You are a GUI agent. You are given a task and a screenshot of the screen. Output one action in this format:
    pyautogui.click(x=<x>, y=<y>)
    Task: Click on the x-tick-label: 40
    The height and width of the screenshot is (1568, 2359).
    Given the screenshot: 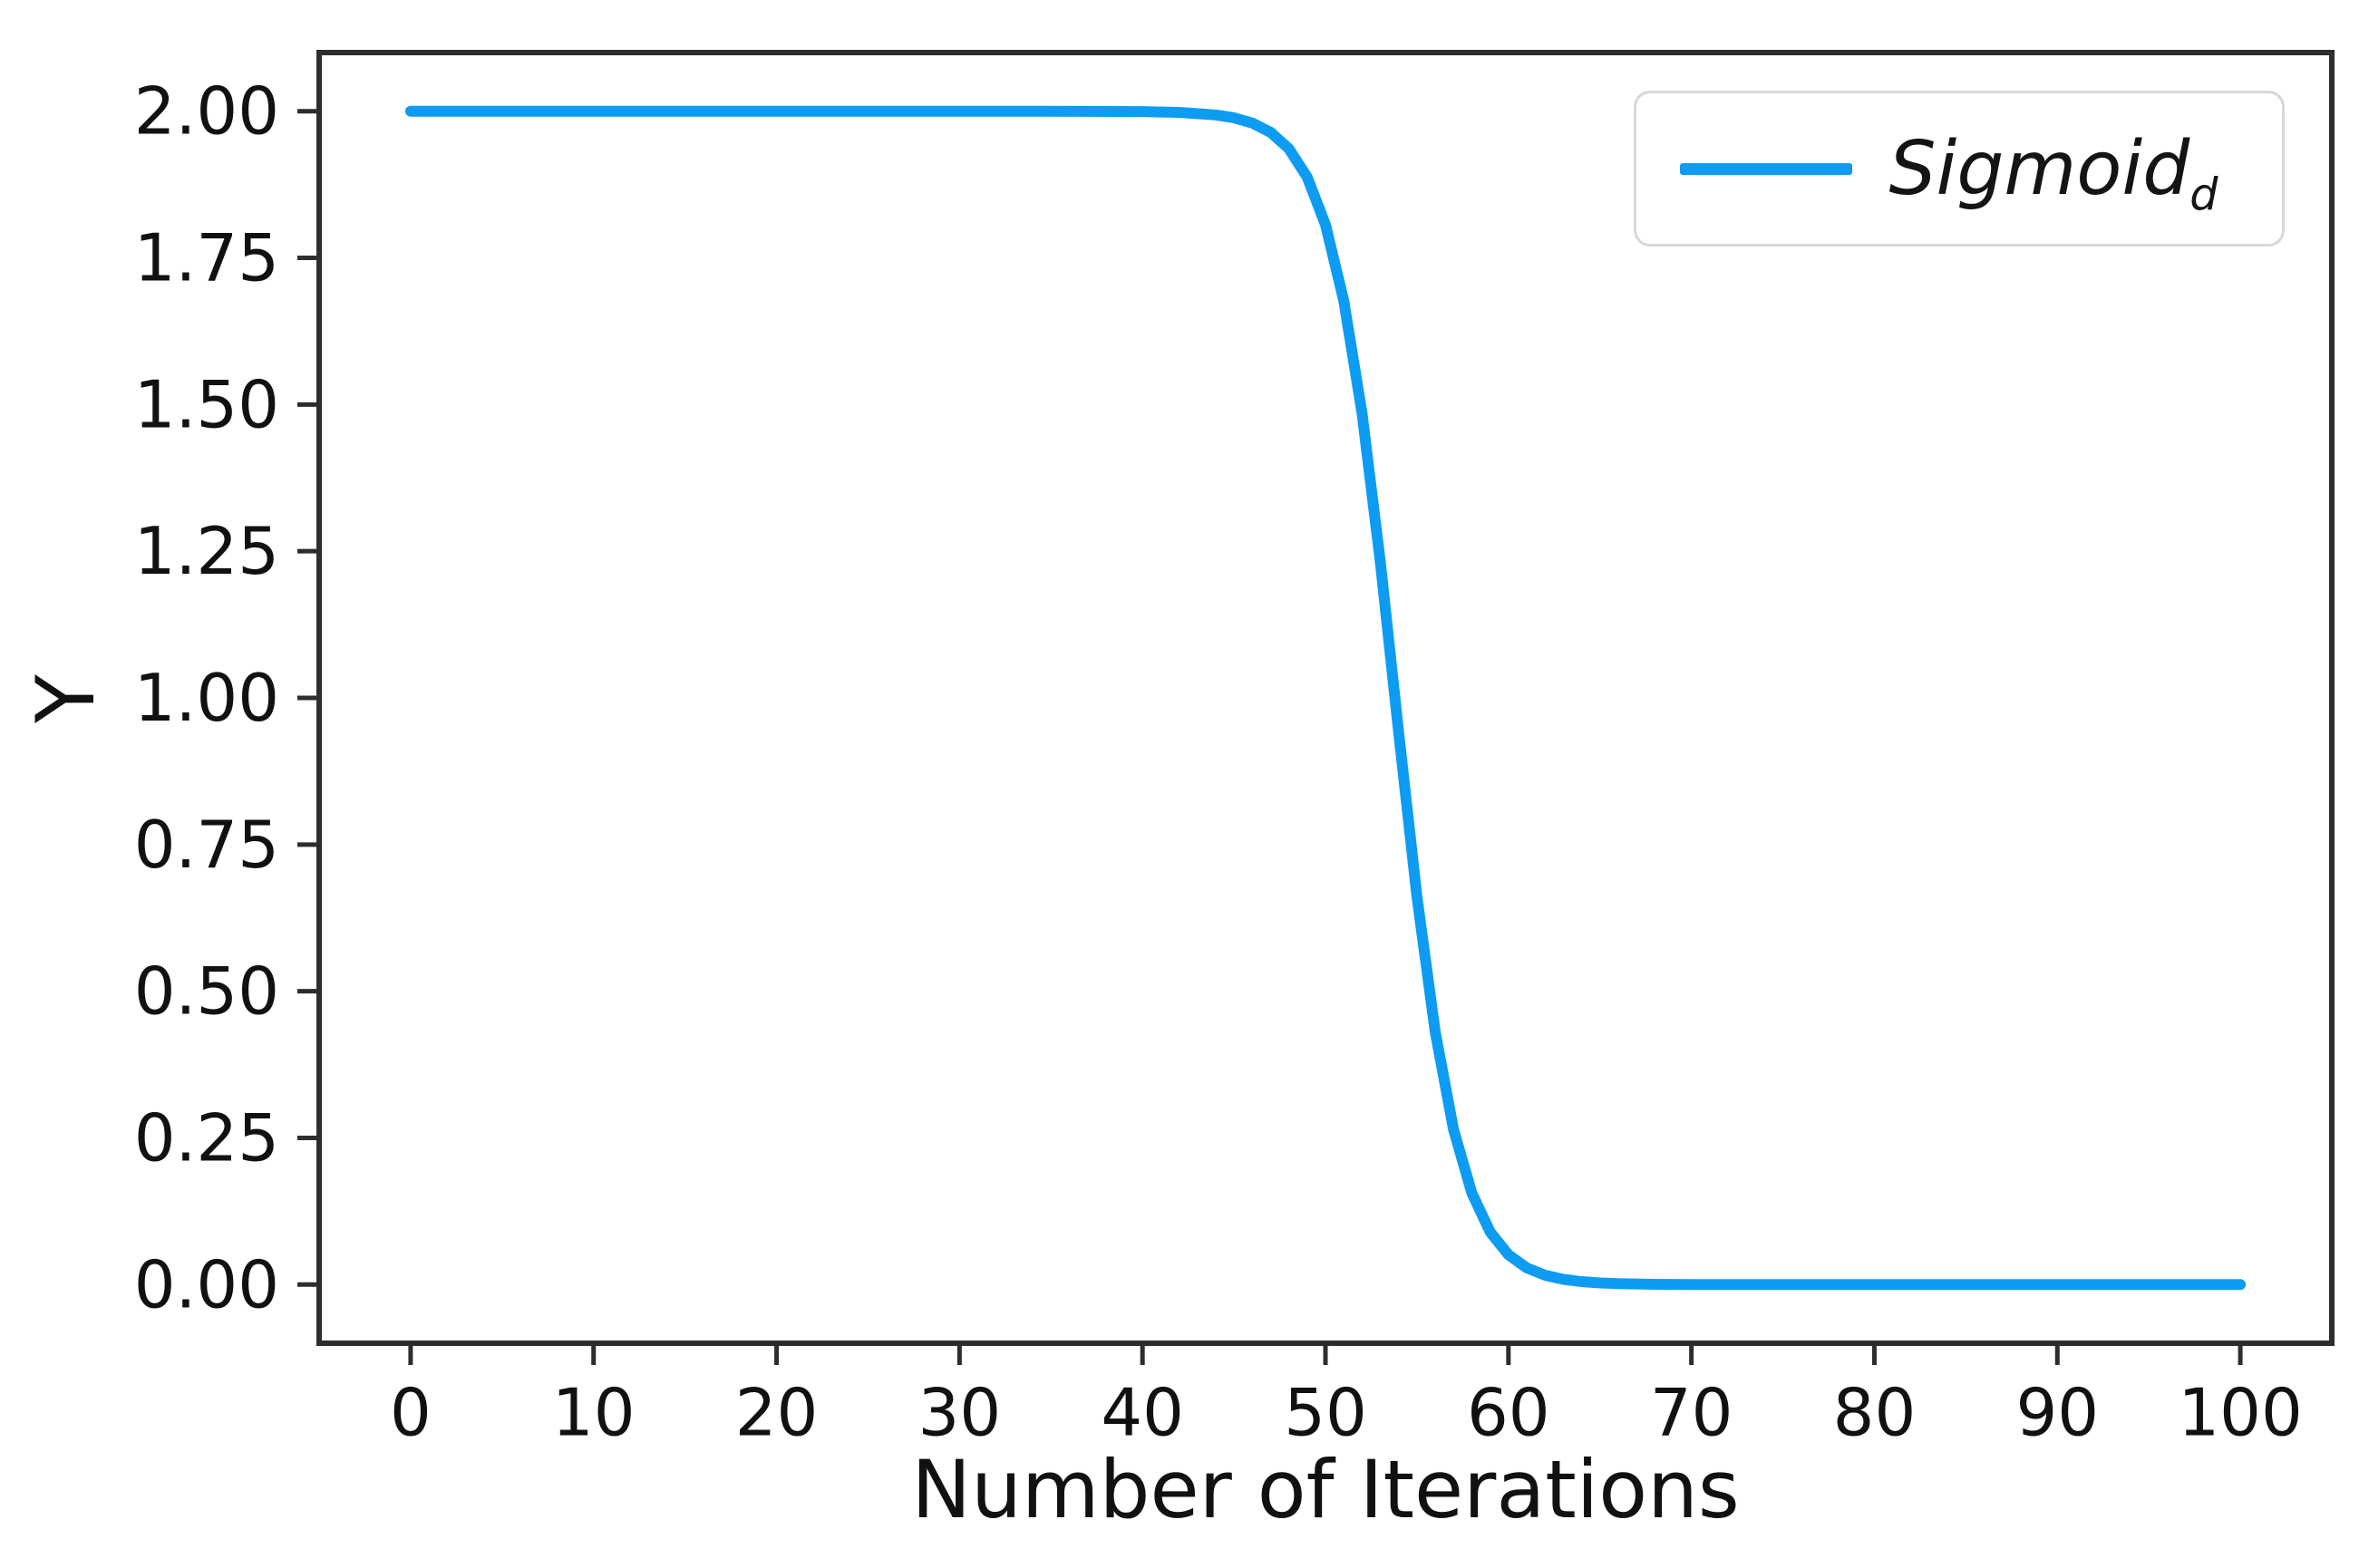 What is the action you would take?
    pyautogui.click(x=1142, y=1413)
    